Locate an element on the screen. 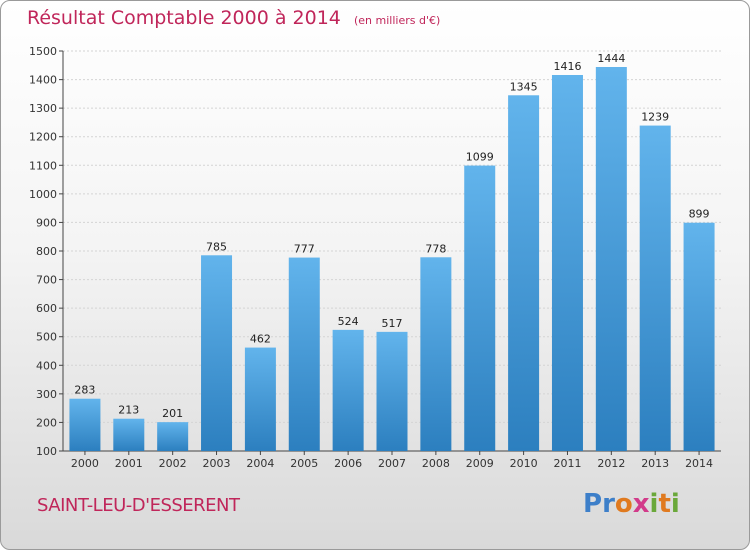  commune-name: SAINT-LEU-D'ESSERENT is located at coordinates (138, 505).